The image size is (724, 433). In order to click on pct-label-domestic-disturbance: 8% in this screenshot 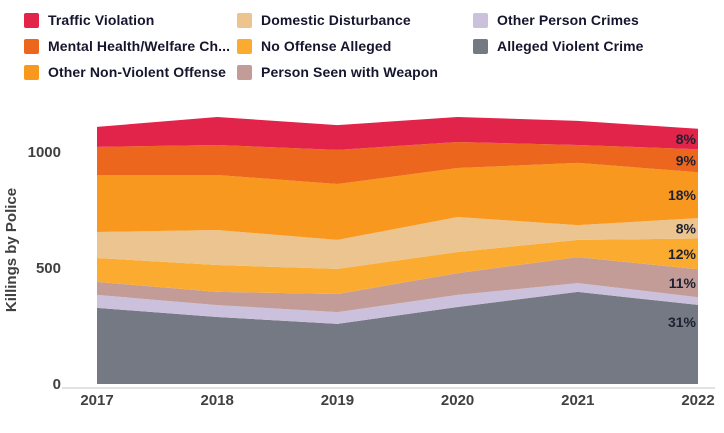, I will do `click(686, 228)`.